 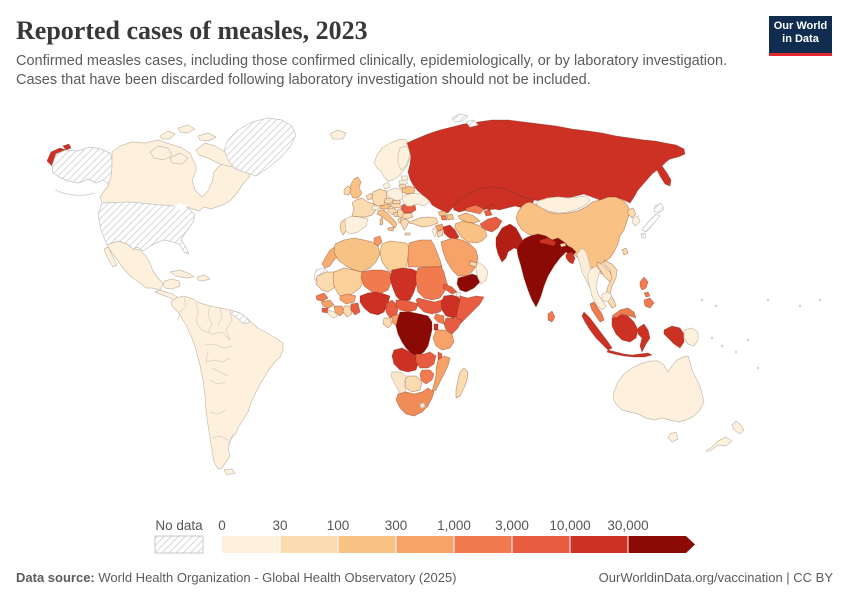 What do you see at coordinates (338, 525) in the screenshot?
I see `svg-text: 100` at bounding box center [338, 525].